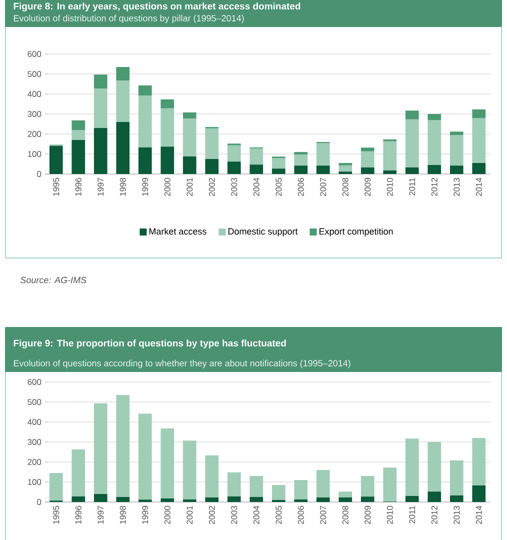  Describe the element at coordinates (123, 187) in the screenshot. I see `x-tick-label: 1998` at that location.